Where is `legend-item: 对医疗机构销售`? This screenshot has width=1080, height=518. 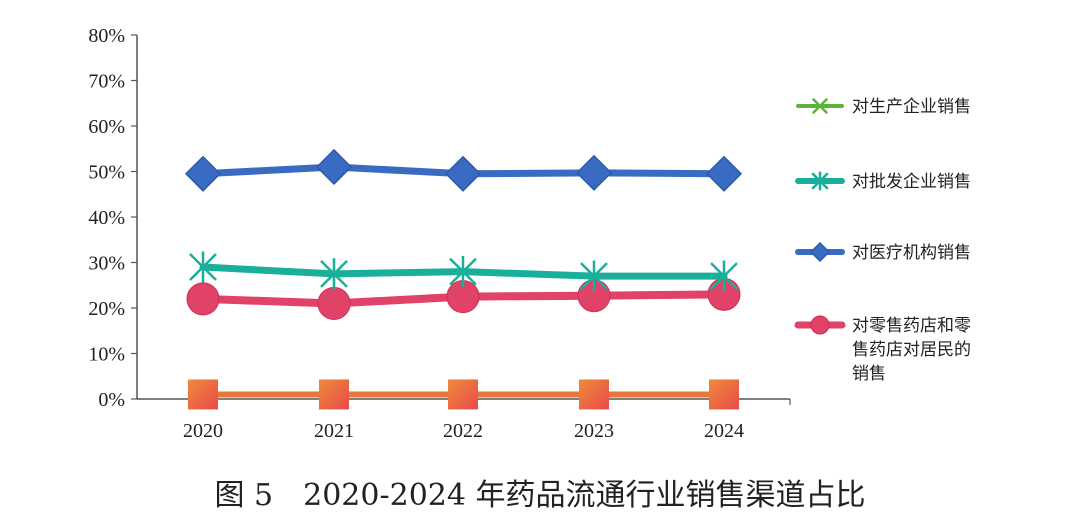 legend-item: 对医疗机构销售 is located at coordinates (883, 252).